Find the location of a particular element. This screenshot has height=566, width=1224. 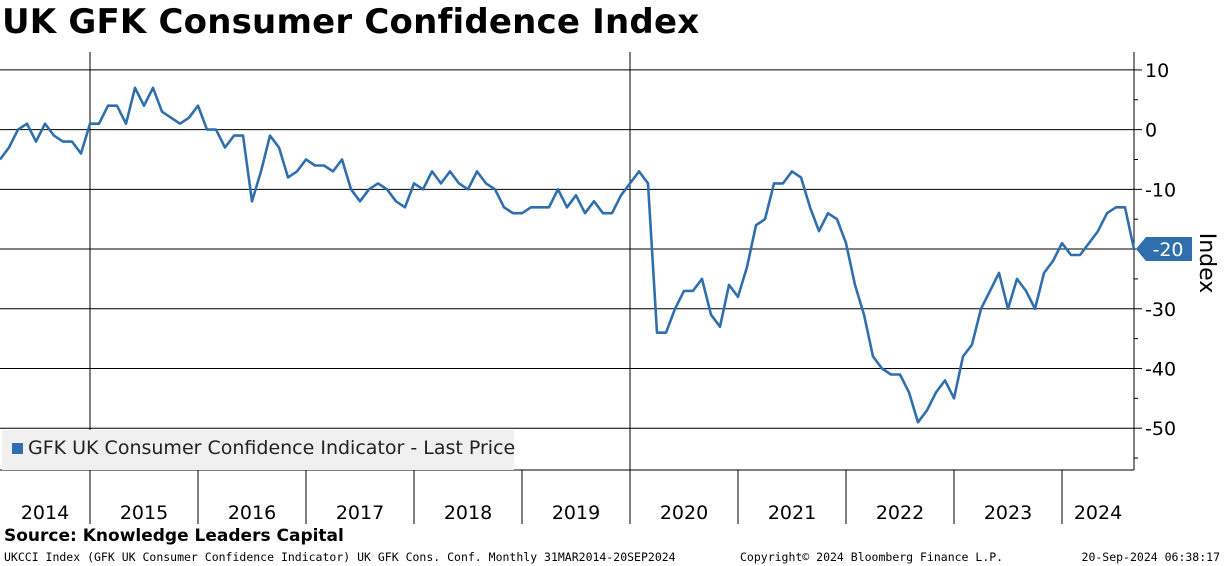

x-tick-label: 2018 is located at coordinates (468, 513).